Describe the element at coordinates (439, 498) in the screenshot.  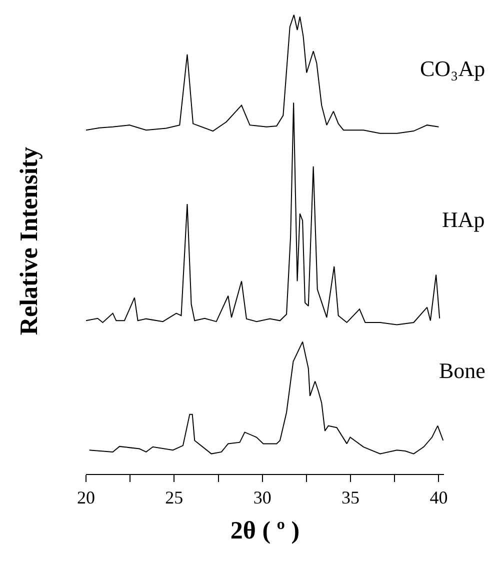
I see `x-tick-label: 40` at that location.